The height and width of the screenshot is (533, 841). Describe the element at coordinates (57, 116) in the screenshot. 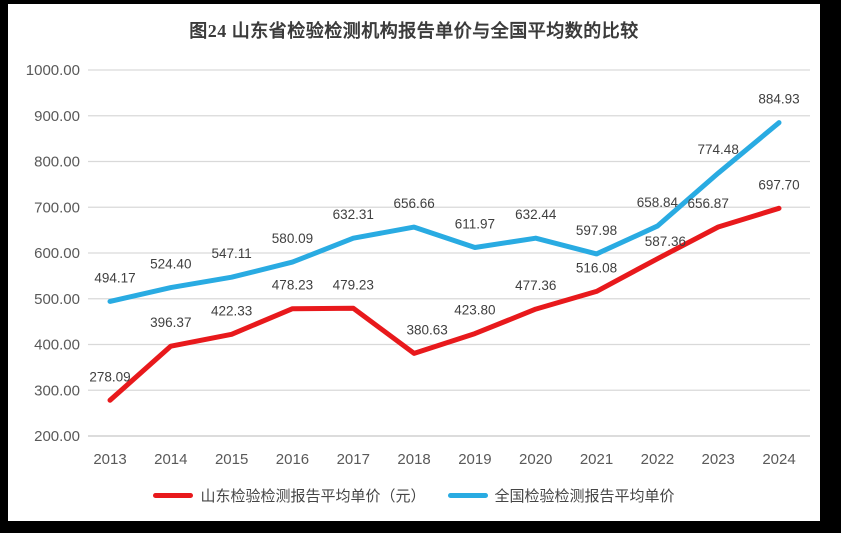

I see `y-tick-label: 900.00` at that location.